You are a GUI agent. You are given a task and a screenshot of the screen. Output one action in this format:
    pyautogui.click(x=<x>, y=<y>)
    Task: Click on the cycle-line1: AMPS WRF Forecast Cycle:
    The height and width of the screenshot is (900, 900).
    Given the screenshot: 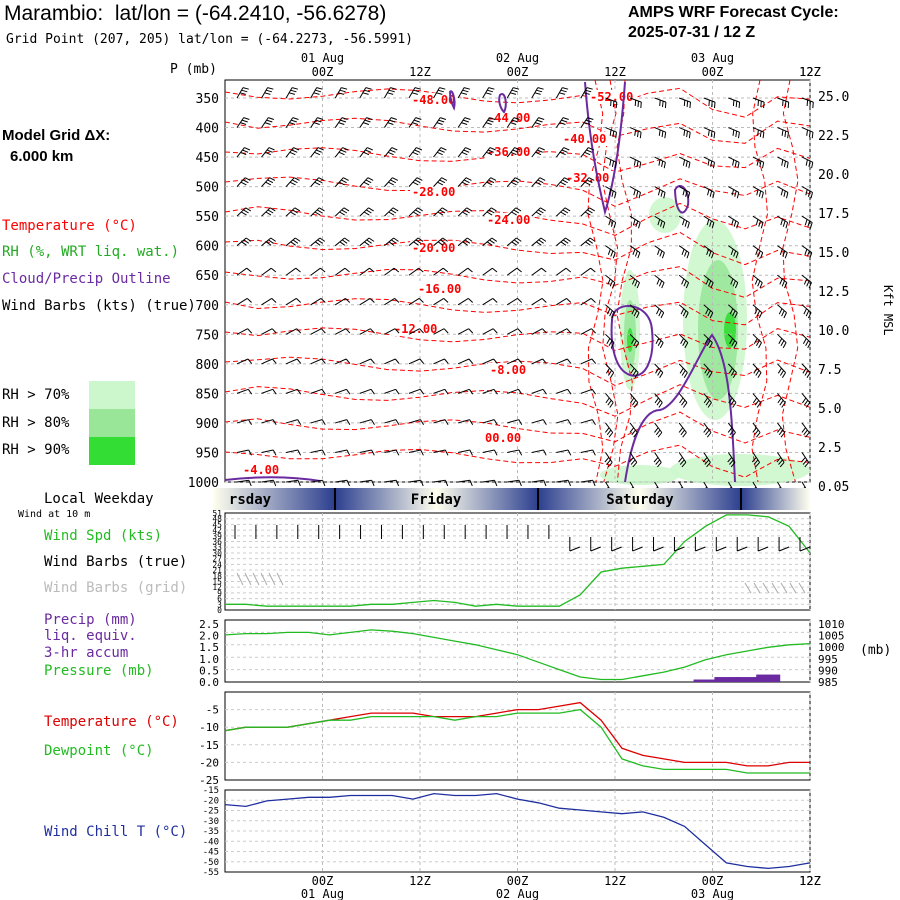 What is the action you would take?
    pyautogui.click(x=733, y=12)
    